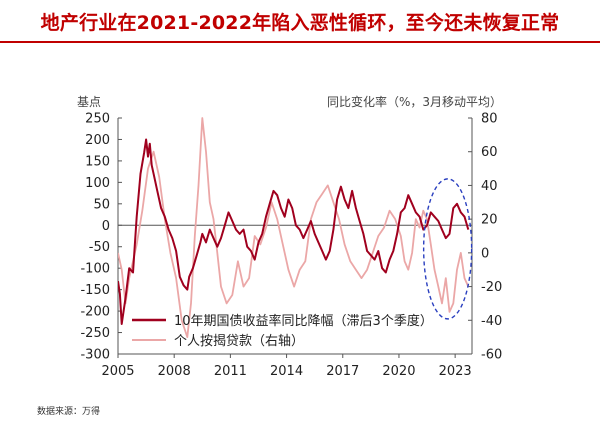  What do you see at coordinates (97, 140) in the screenshot?
I see `left-tick-label: 200` at bounding box center [97, 140].